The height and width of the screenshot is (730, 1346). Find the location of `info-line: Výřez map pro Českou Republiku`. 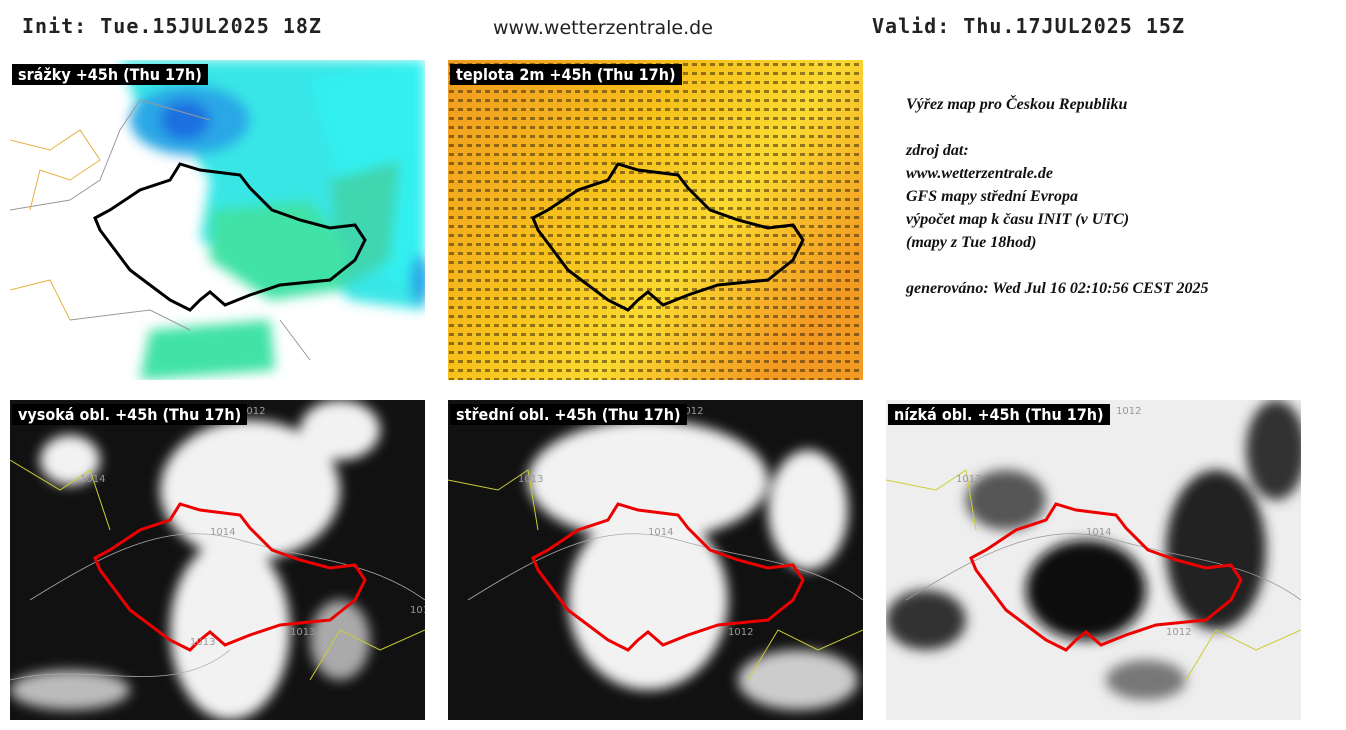

info-line: Výřez map pro Českou Republiku is located at coordinates (1017, 104).